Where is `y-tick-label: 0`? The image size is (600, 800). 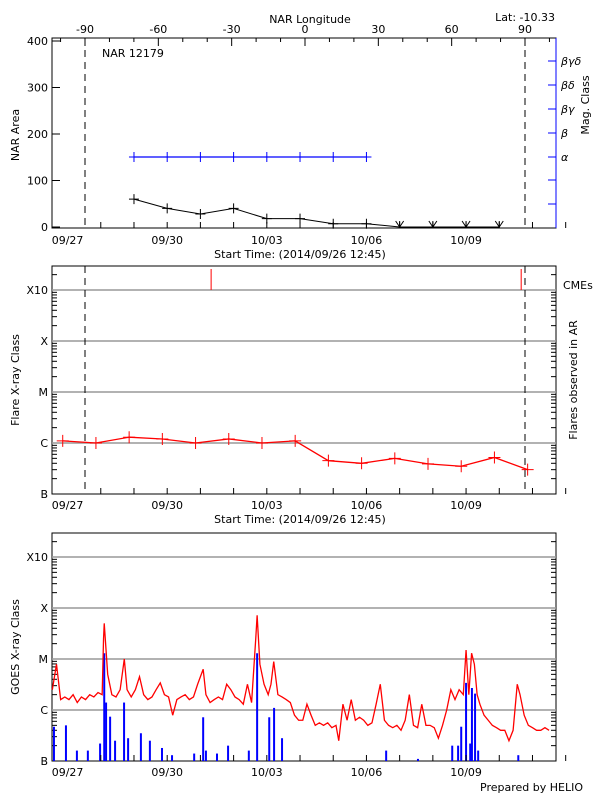
y-tick-label: 0 is located at coordinates (44, 227).